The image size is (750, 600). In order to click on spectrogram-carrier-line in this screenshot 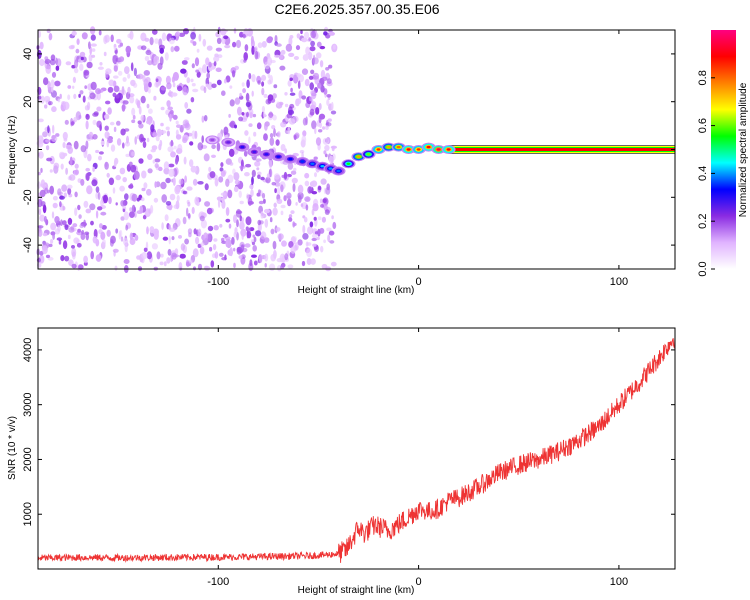, I will do `click(562, 149)`.